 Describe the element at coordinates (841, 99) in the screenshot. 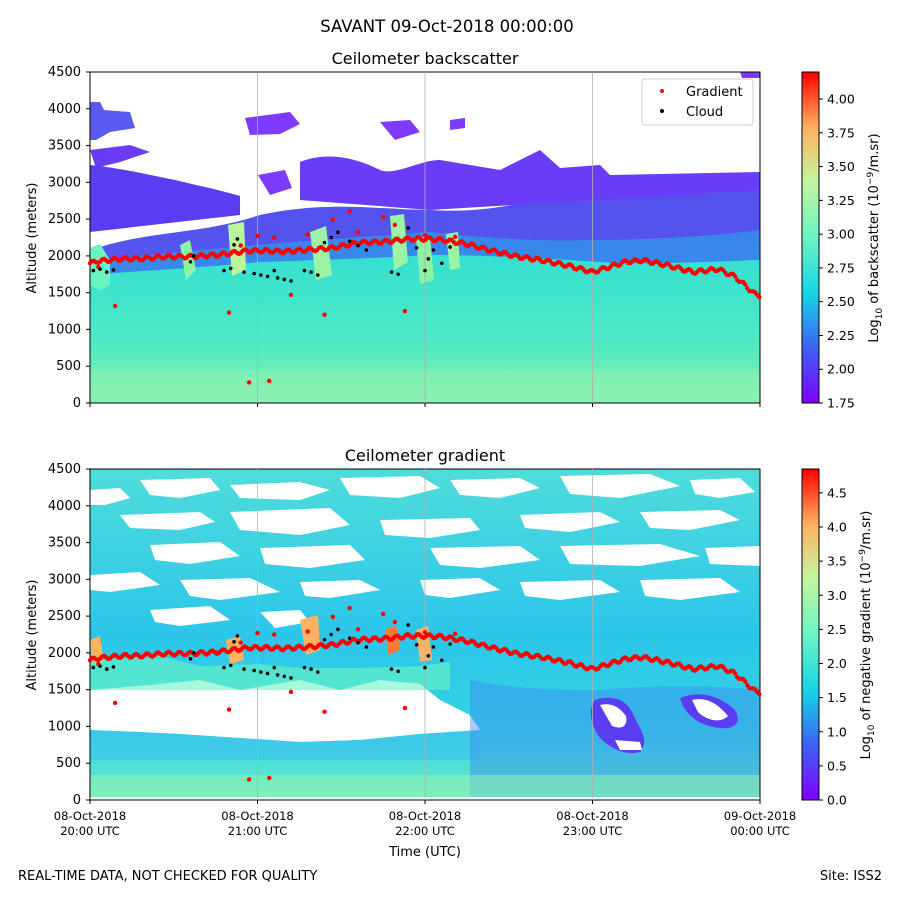

I see `colorbar-tick-label: 4.00` at that location.